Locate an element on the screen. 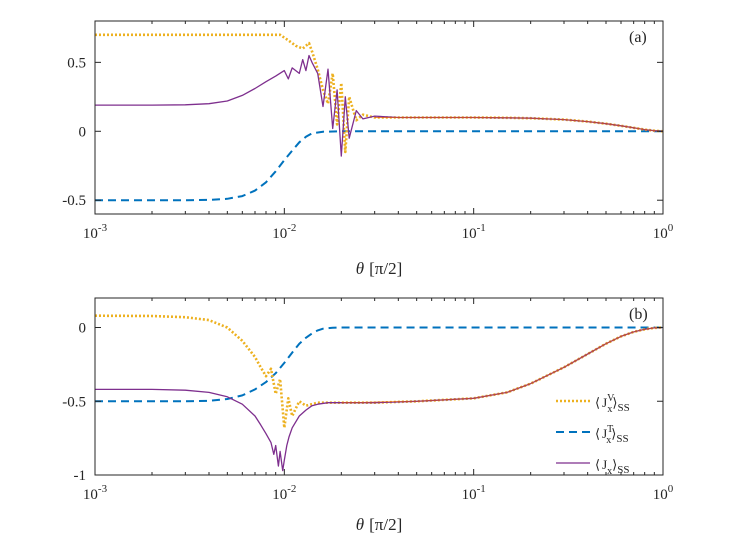 The image size is (735, 549). y-tick-label: 0.5 is located at coordinates (76, 63).